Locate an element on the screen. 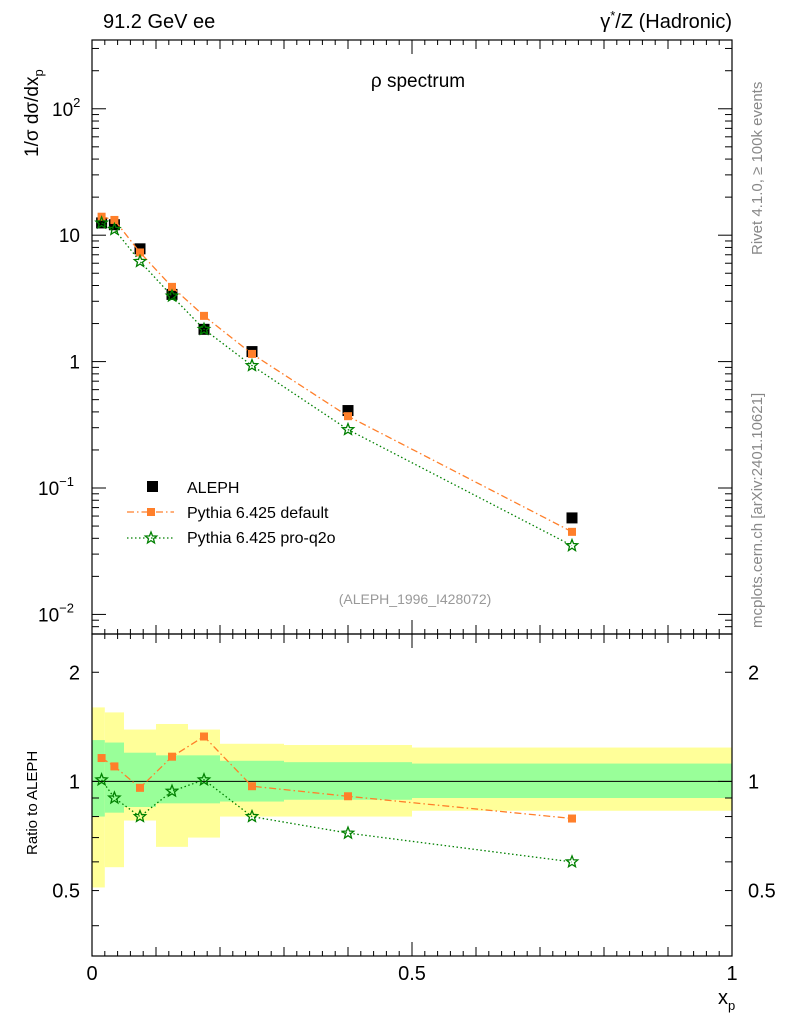 The width and height of the screenshot is (786, 1024). y-tick-label: 1 is located at coordinates (74, 363).